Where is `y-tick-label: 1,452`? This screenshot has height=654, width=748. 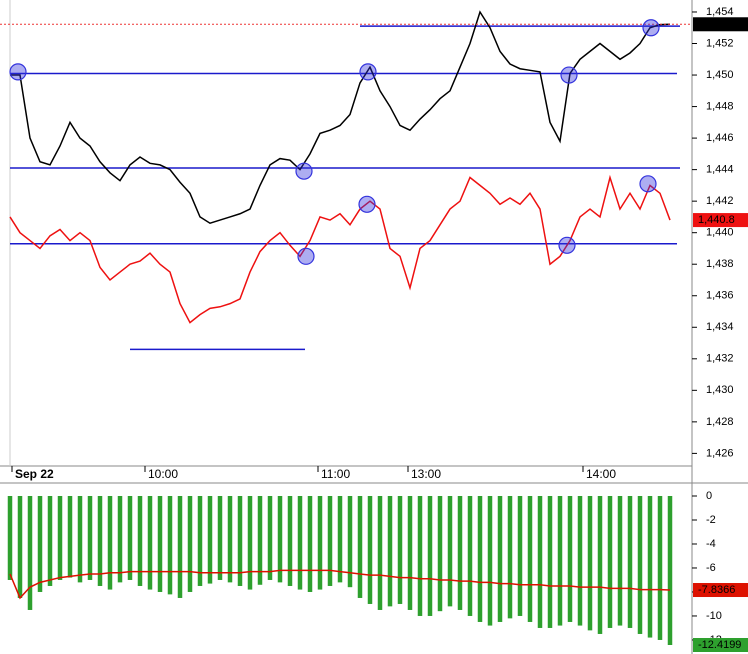
y-tick-label: 1,452 is located at coordinates (720, 43).